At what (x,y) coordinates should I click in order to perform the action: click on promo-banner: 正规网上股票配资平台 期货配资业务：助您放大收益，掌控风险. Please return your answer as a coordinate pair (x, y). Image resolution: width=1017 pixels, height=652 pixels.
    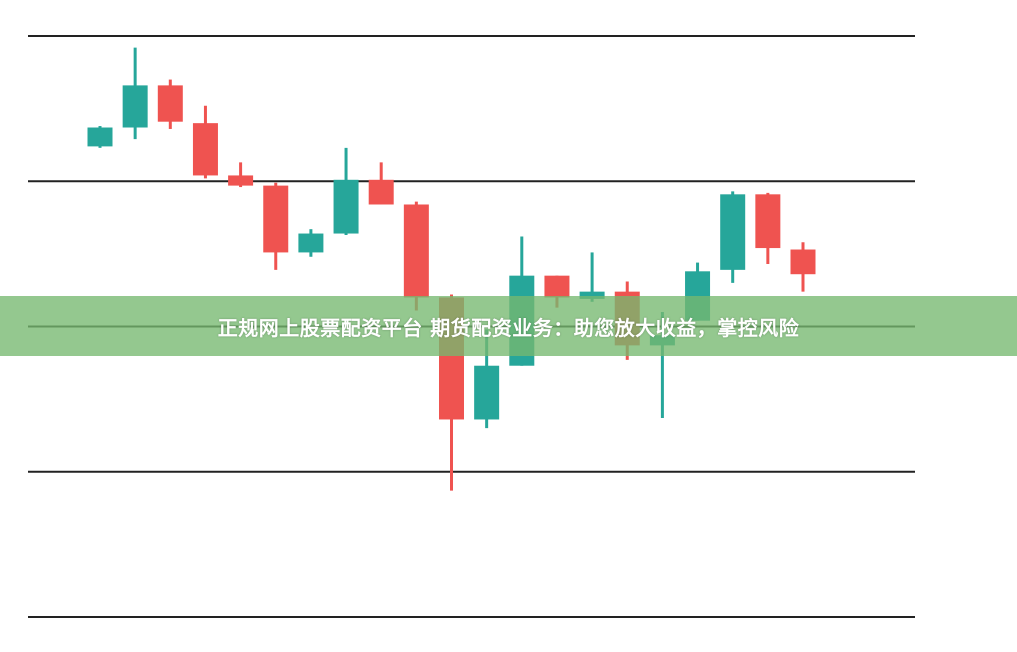
    Looking at the image, I should click on (508, 326).